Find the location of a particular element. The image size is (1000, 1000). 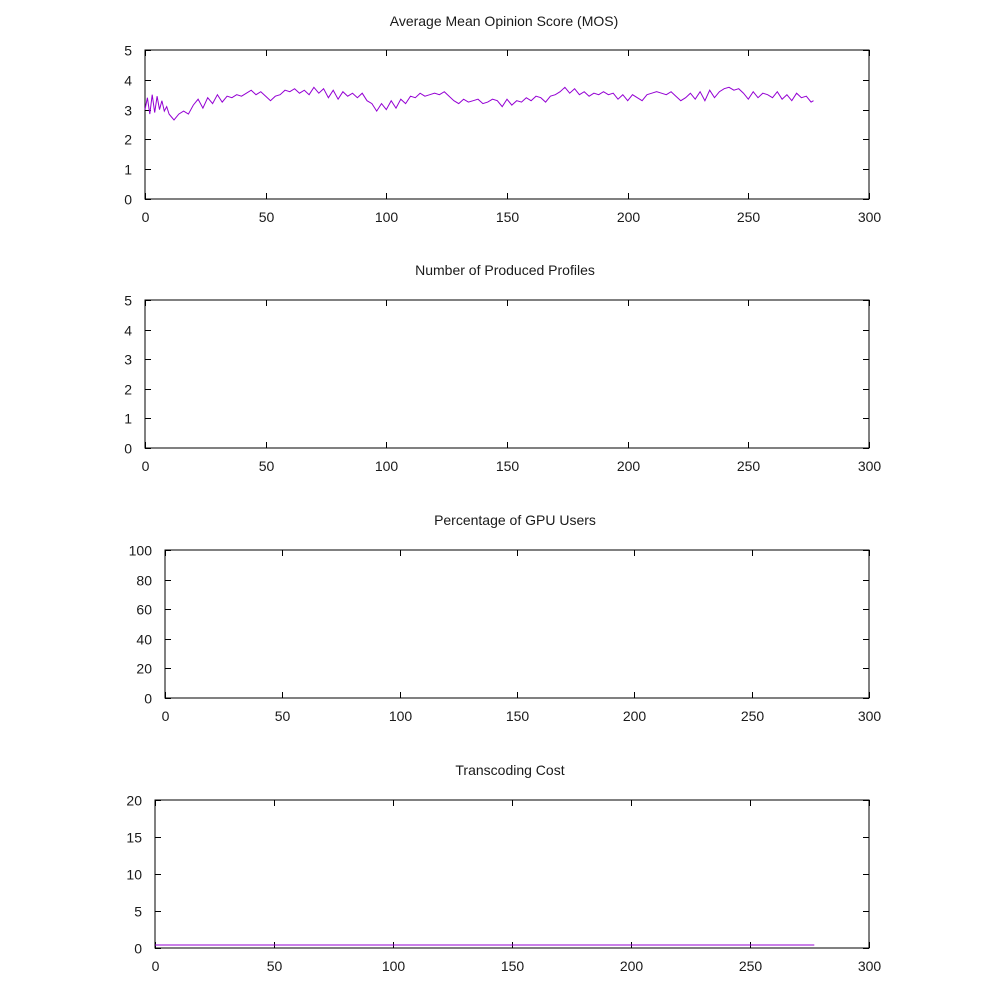

y-tick-label: 60 is located at coordinates (144, 610).